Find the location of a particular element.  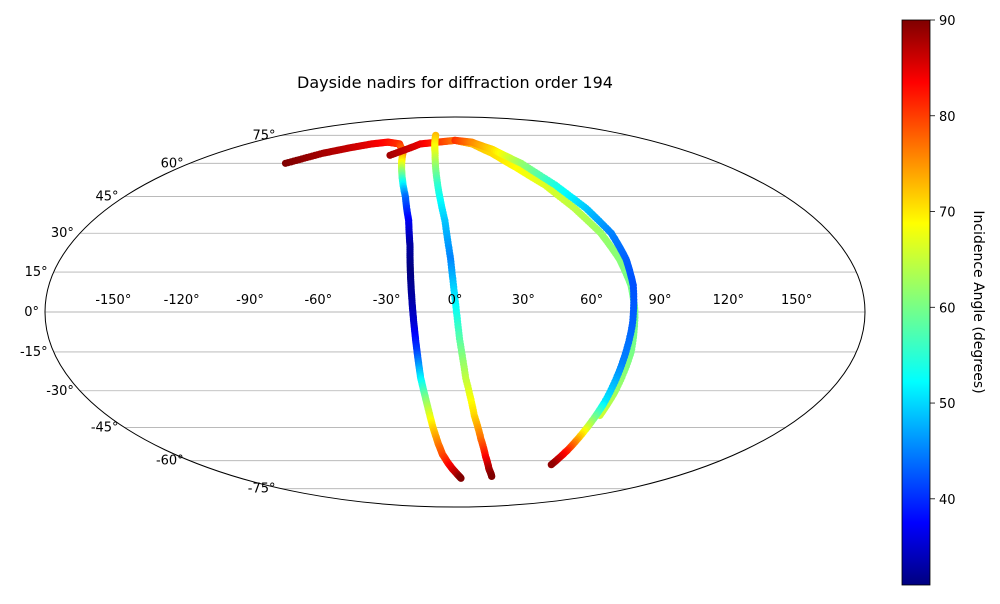

colorbar-tick-label: 80 is located at coordinates (947, 117).